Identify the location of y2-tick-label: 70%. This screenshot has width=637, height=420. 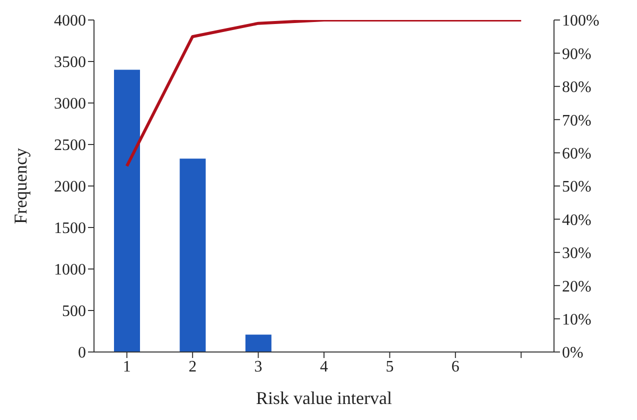
(577, 121).